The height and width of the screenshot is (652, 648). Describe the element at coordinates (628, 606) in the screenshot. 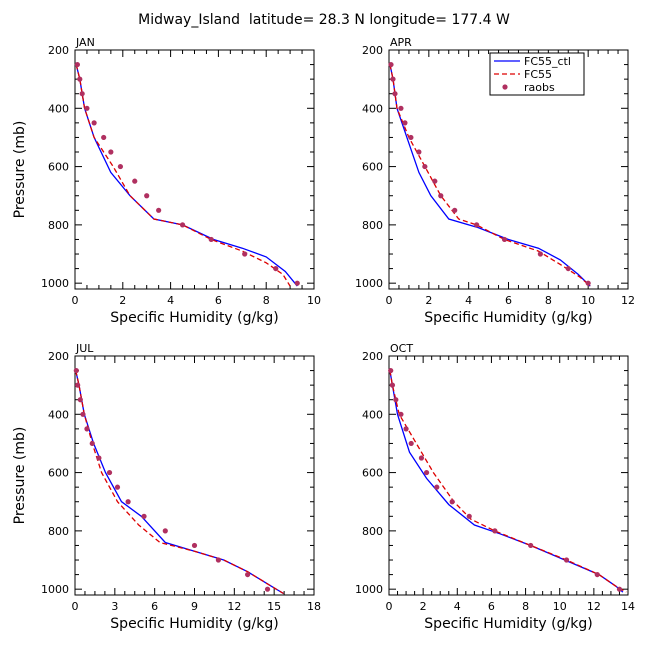

I see `x-tick-label: 14` at that location.